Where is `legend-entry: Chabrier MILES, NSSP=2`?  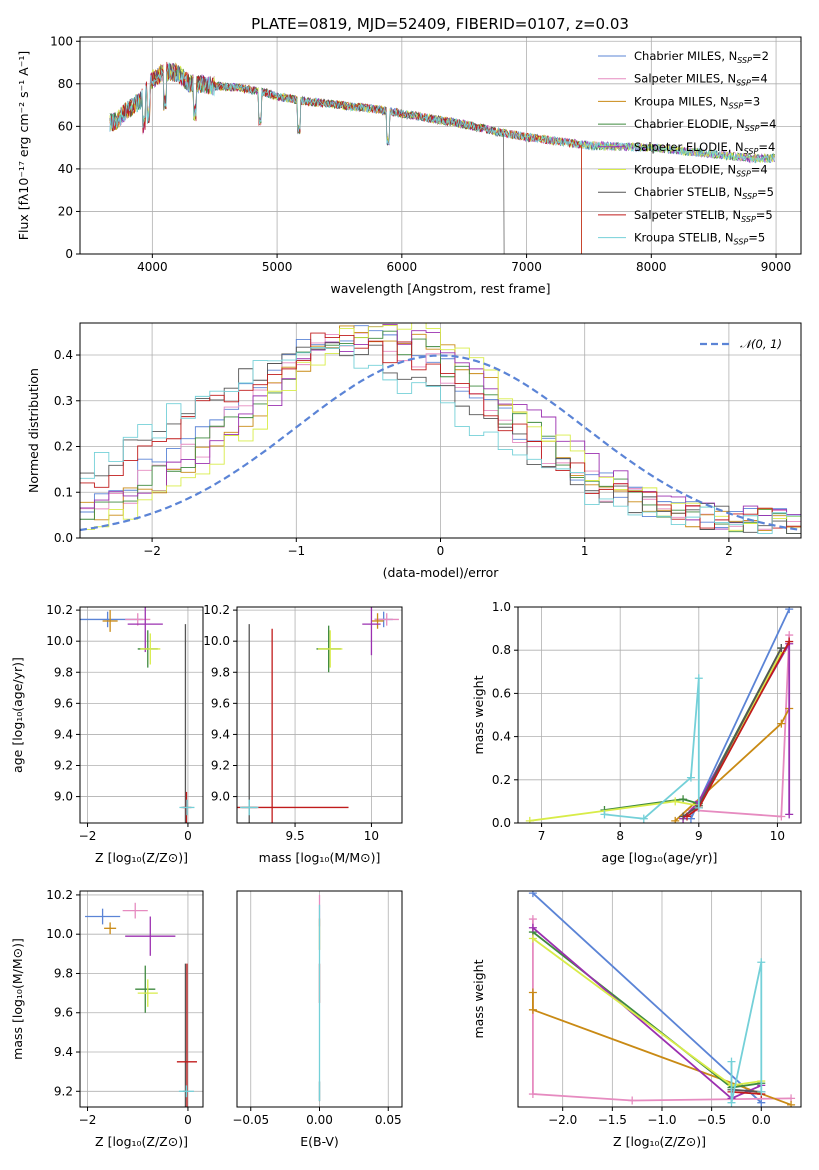
legend-entry: Chabrier MILES, NSSP=2 is located at coordinates (701, 57).